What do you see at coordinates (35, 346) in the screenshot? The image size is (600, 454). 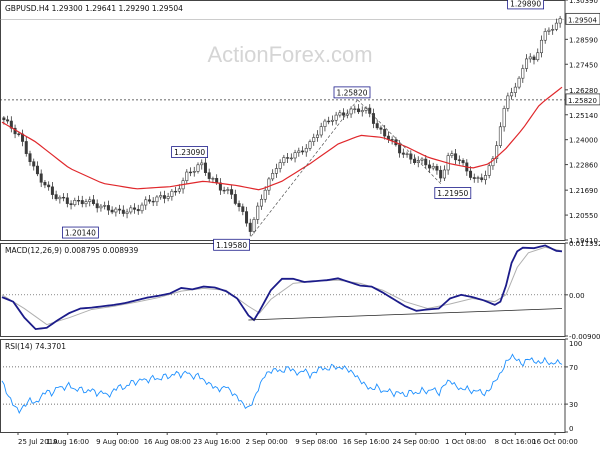 I see `rsi-label: RSI(14) 74.3701` at bounding box center [35, 346].